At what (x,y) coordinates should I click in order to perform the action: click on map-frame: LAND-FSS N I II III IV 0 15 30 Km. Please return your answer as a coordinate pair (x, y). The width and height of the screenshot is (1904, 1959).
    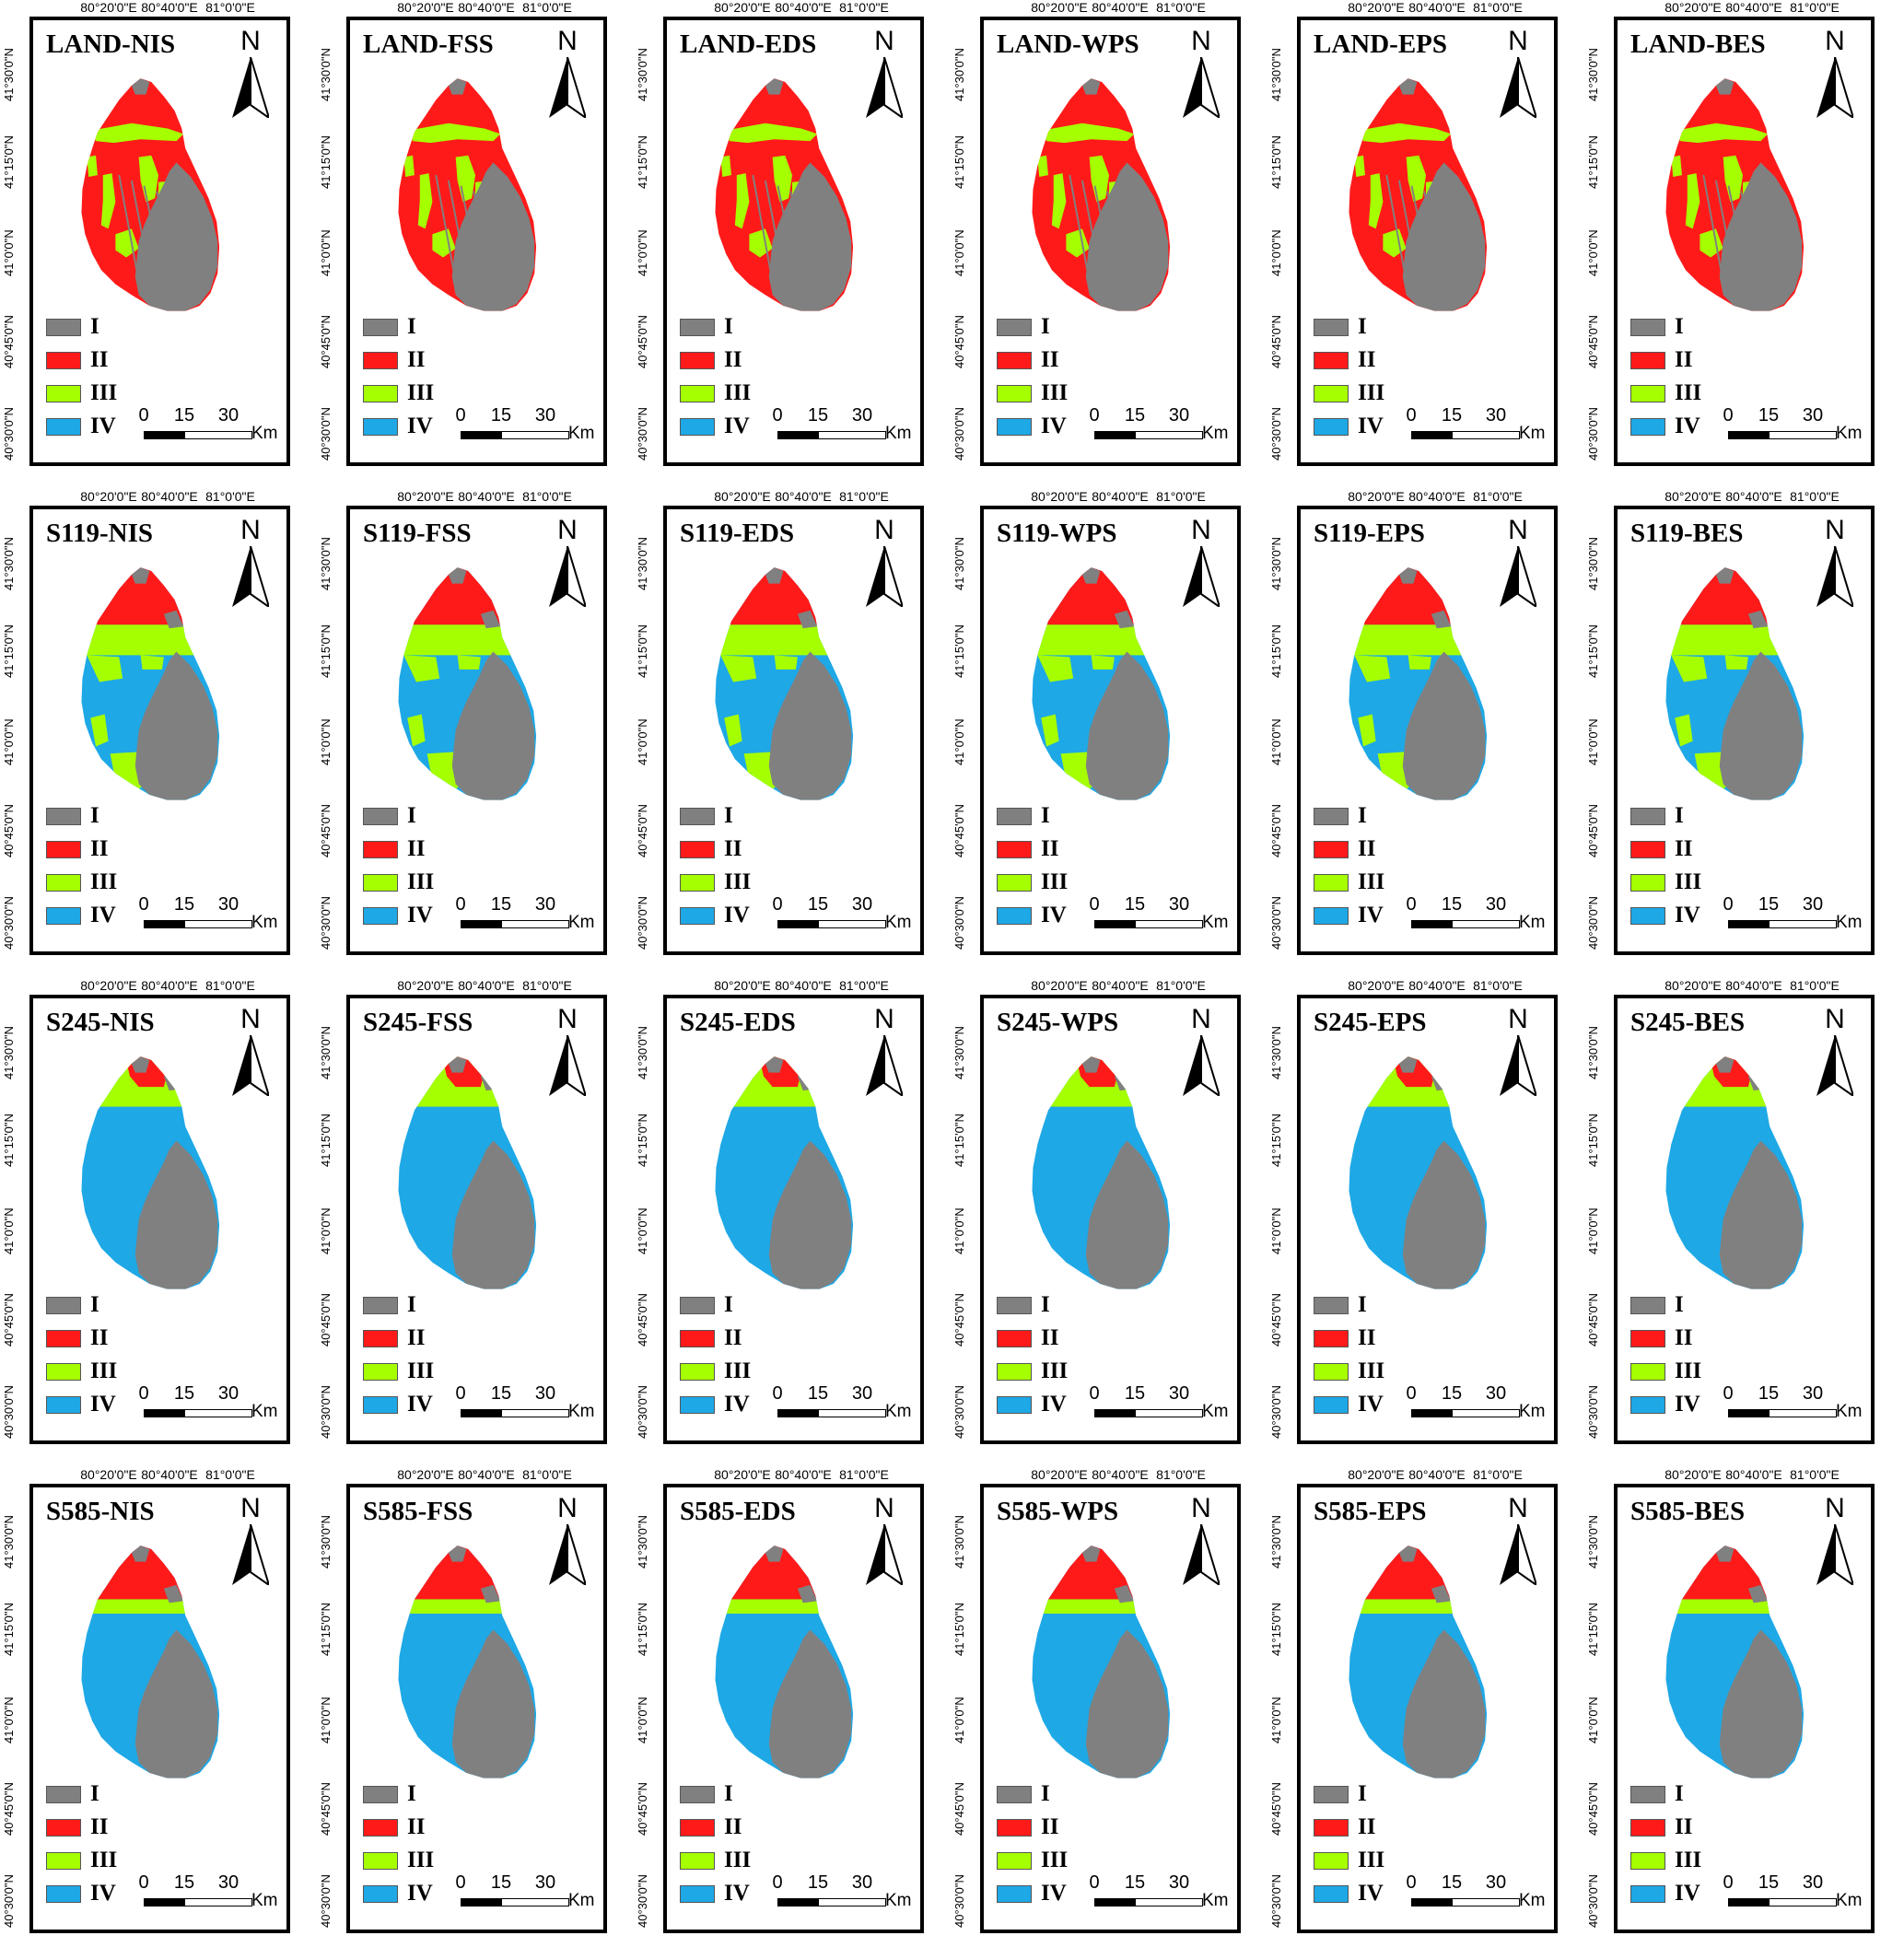
    Looking at the image, I should click on (476, 241).